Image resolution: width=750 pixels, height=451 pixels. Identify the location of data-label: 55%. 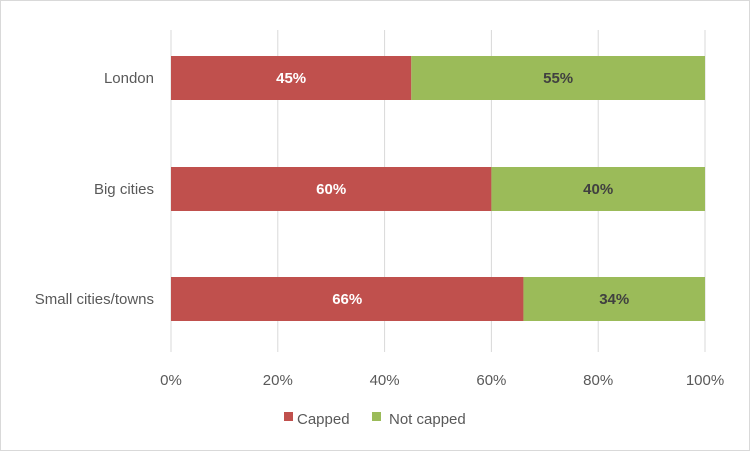
(558, 78).